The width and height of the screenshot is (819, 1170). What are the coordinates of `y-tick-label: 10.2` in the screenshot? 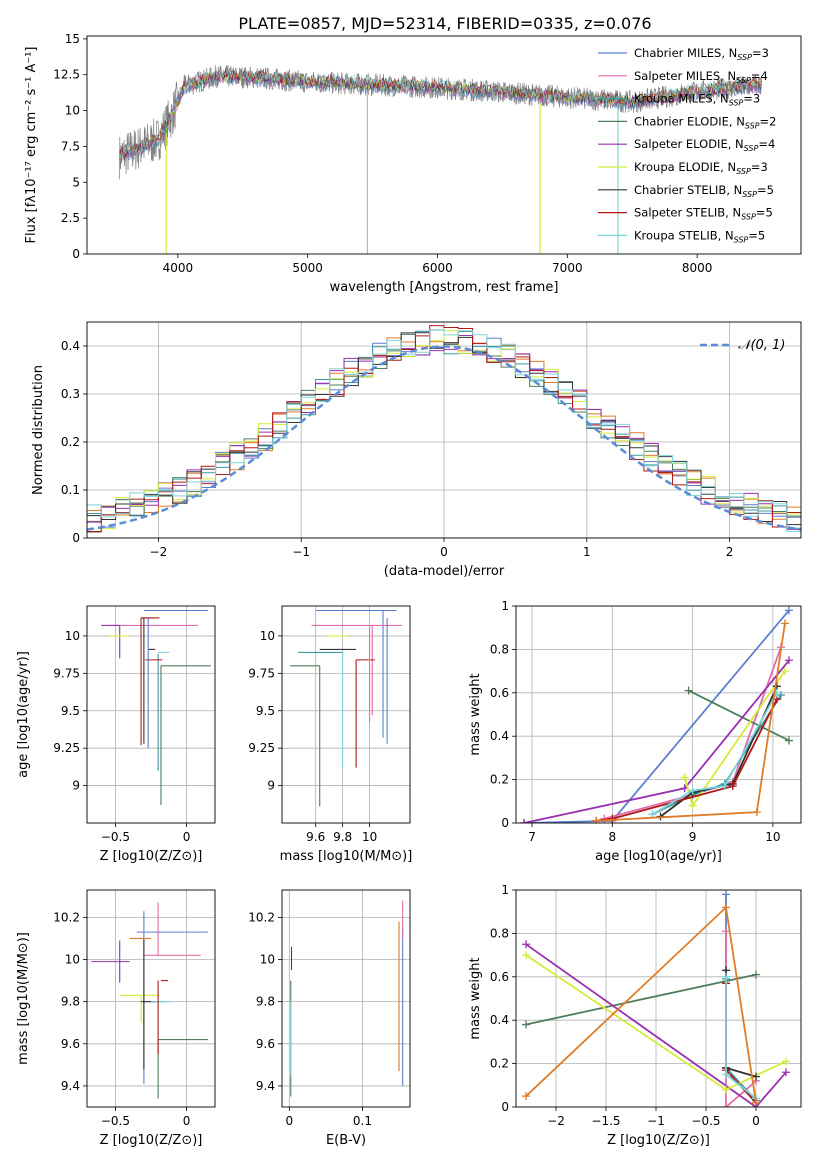 It's located at (66, 917).